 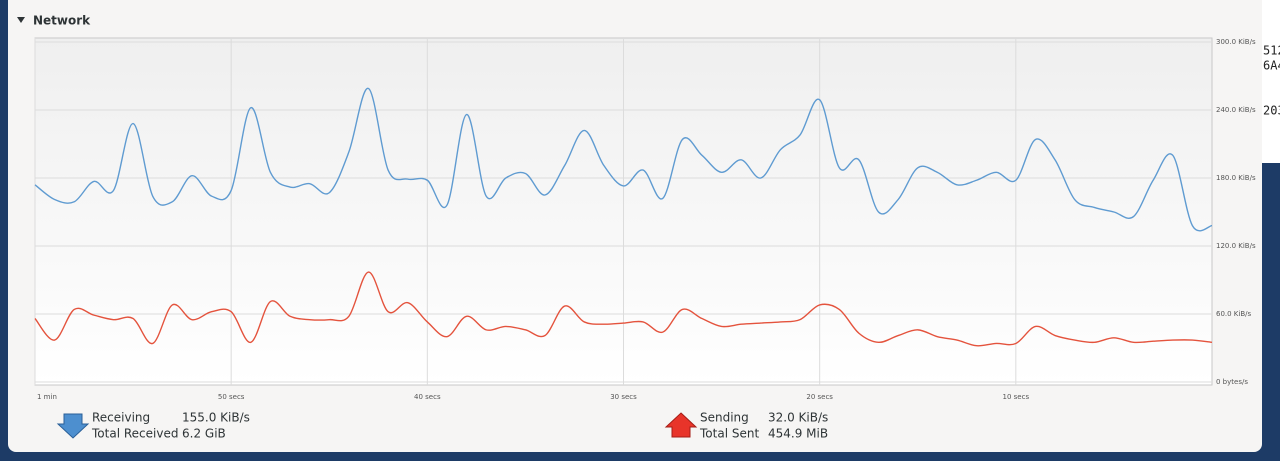 I want to click on stat-value: 6.2 GiB, so click(x=204, y=434).